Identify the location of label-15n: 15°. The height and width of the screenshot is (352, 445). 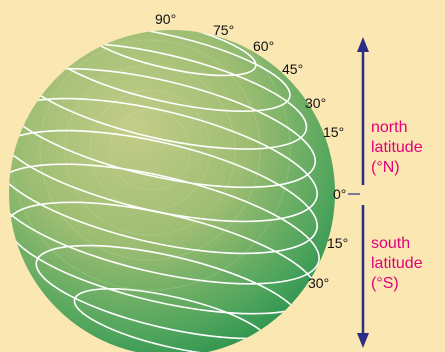
(333, 132).